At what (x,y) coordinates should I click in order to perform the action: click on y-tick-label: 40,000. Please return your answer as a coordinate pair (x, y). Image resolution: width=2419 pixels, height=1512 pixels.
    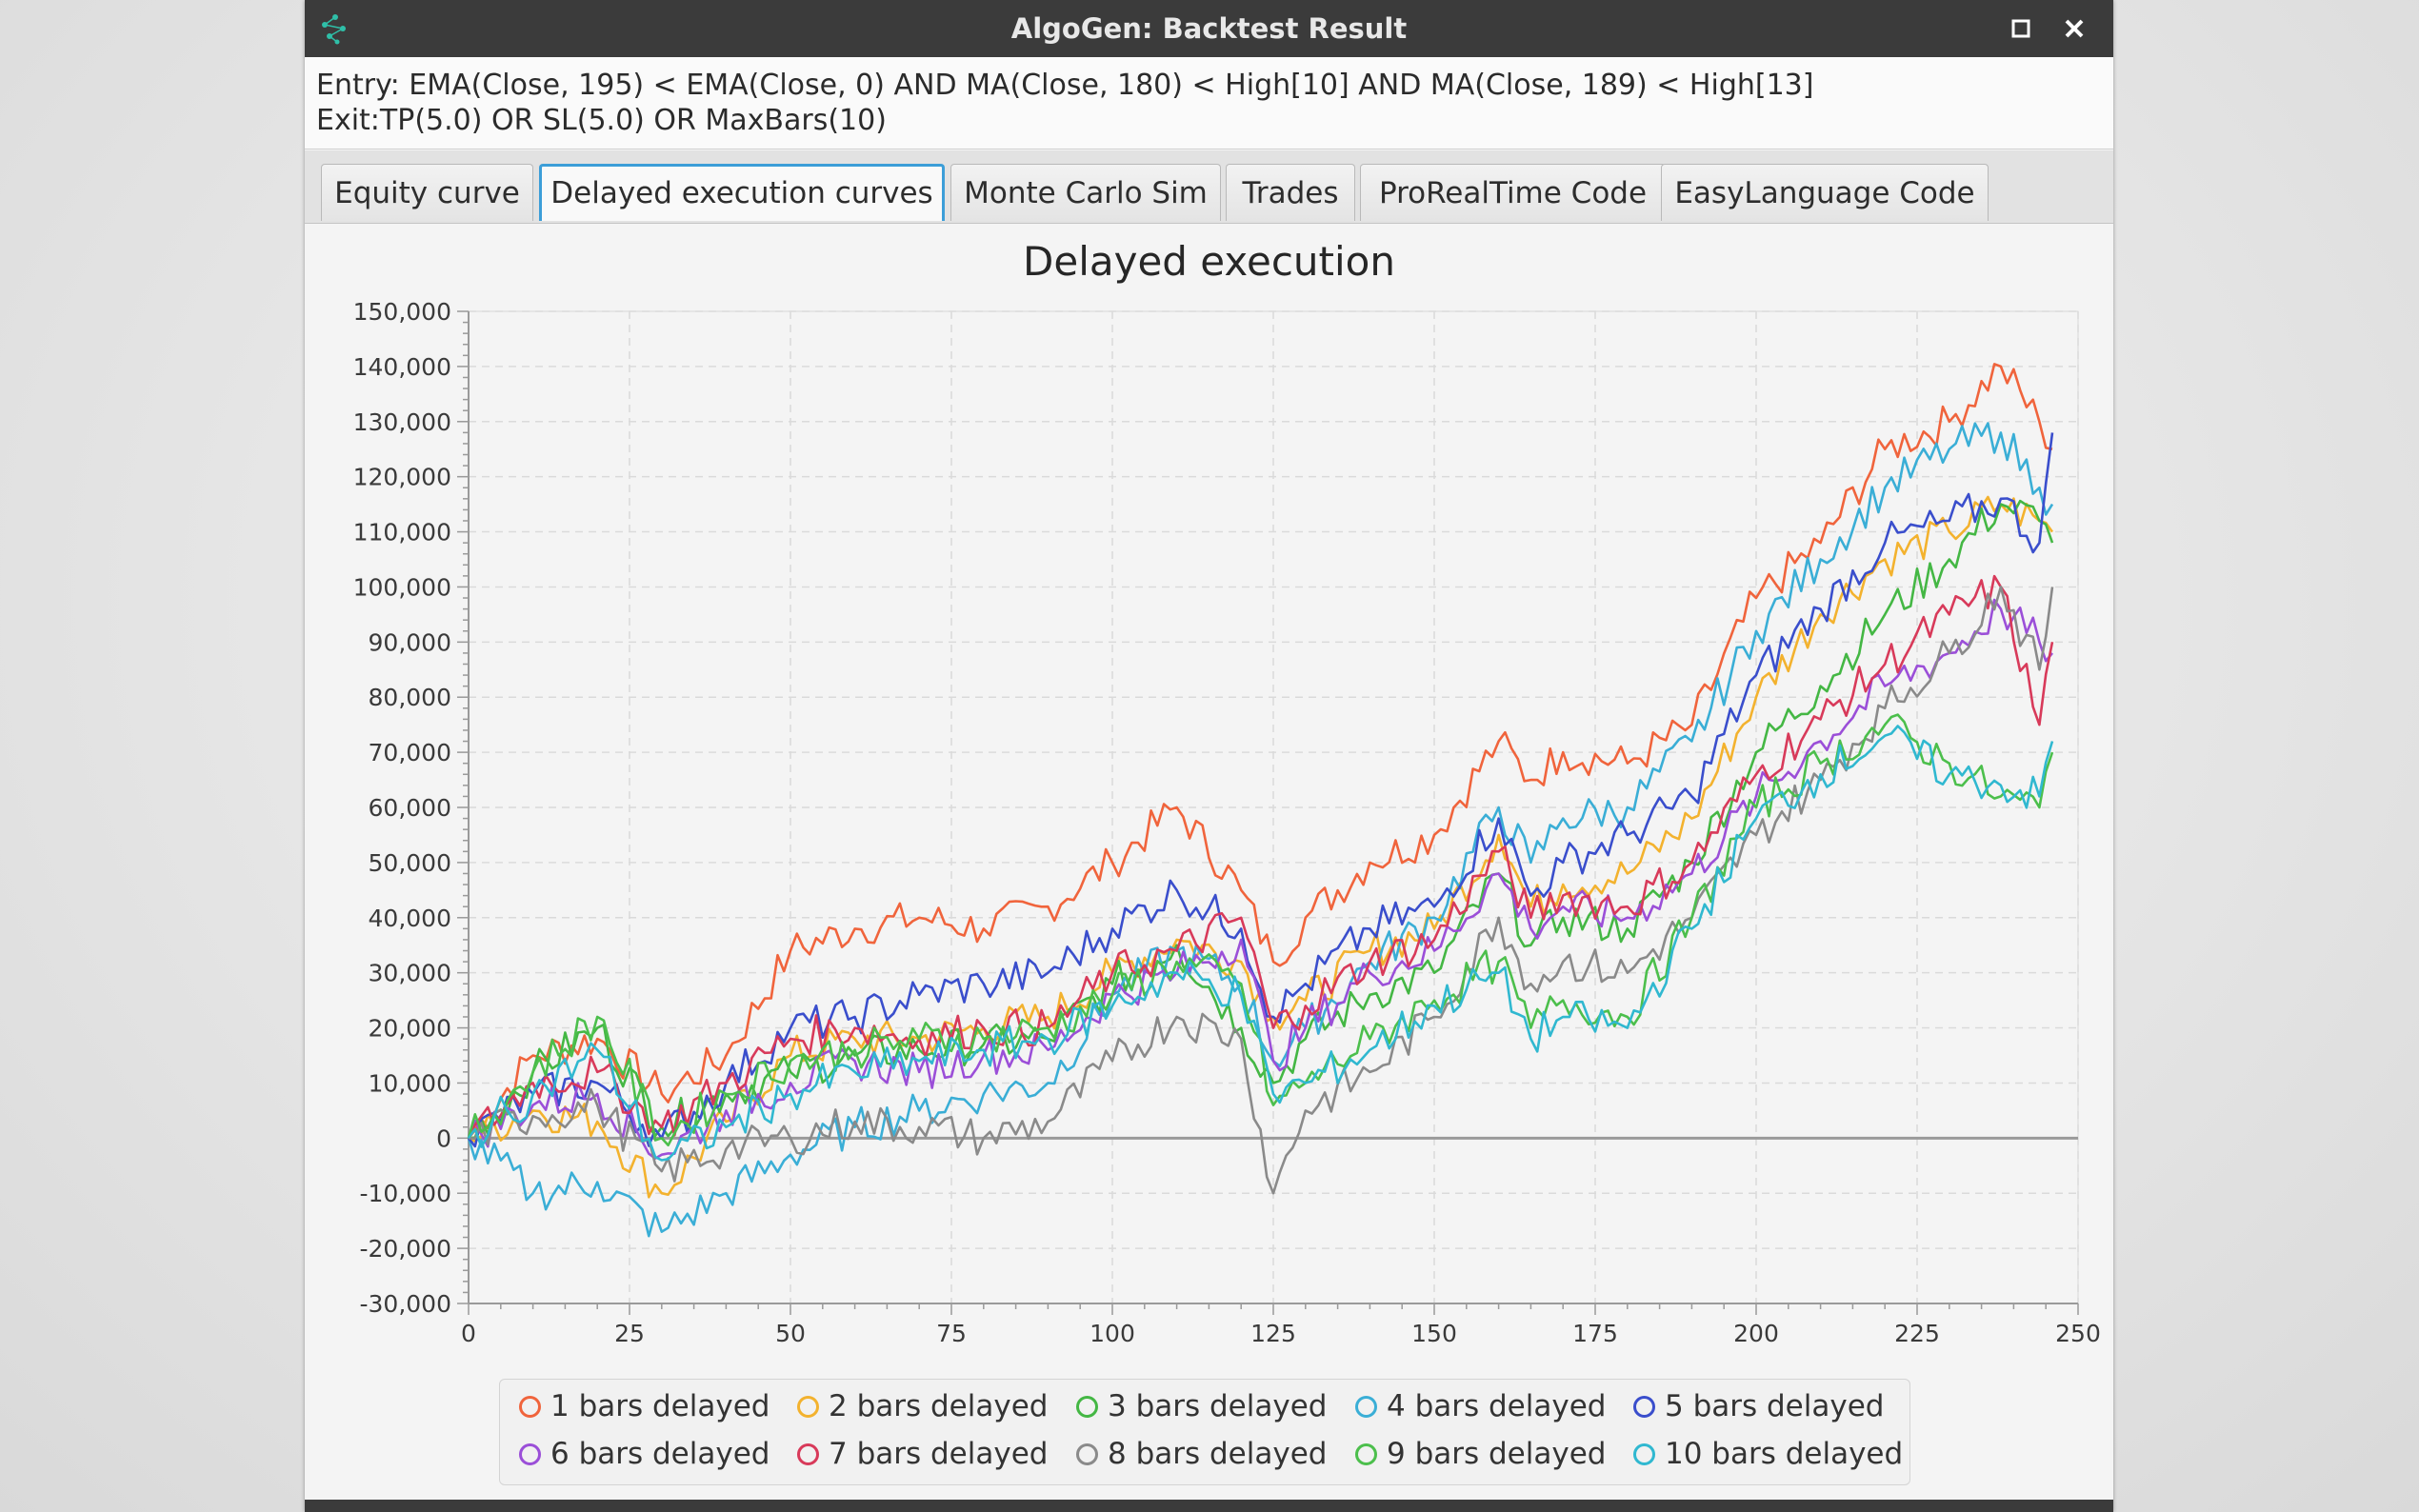
    Looking at the image, I should click on (410, 918).